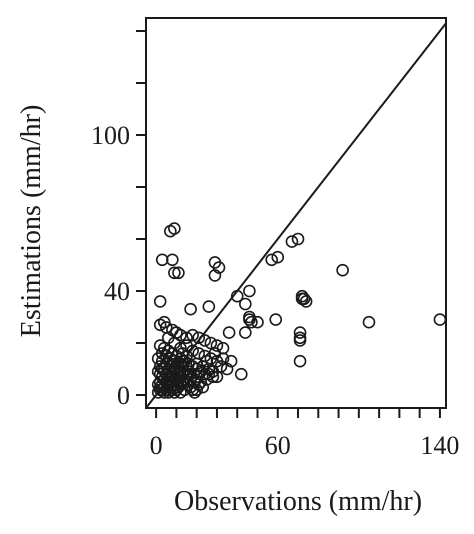 The width and height of the screenshot is (474, 534). What do you see at coordinates (298, 501) in the screenshot?
I see `x-axis-label: Observations (mm/hr)` at bounding box center [298, 501].